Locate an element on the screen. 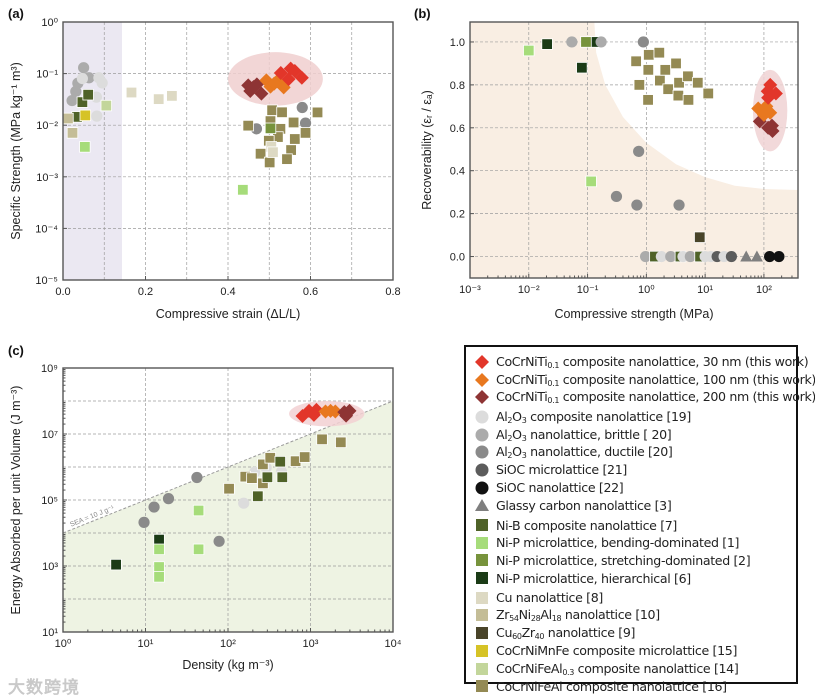  label-text: composite nanolattice [14] is located at coordinates (656, 668).